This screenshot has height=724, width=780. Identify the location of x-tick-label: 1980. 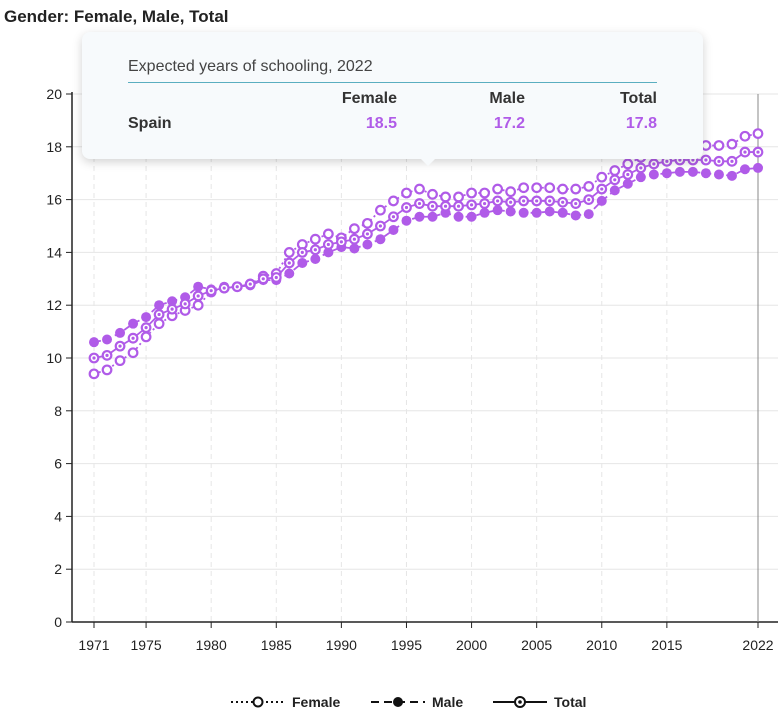
(211, 645).